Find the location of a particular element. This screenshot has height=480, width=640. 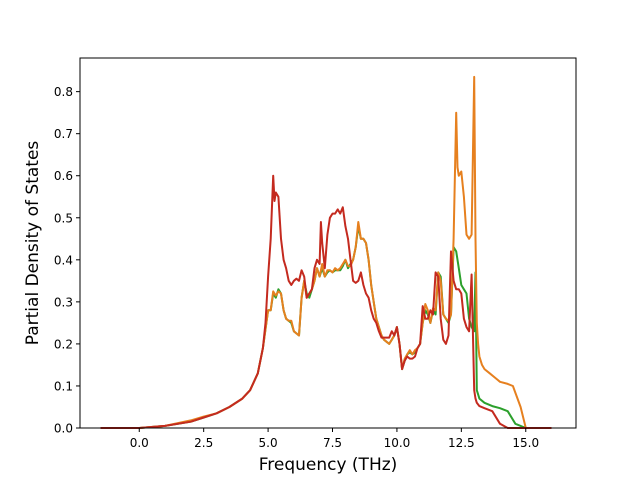

y-tick-label: 0.3 is located at coordinates (63, 302).